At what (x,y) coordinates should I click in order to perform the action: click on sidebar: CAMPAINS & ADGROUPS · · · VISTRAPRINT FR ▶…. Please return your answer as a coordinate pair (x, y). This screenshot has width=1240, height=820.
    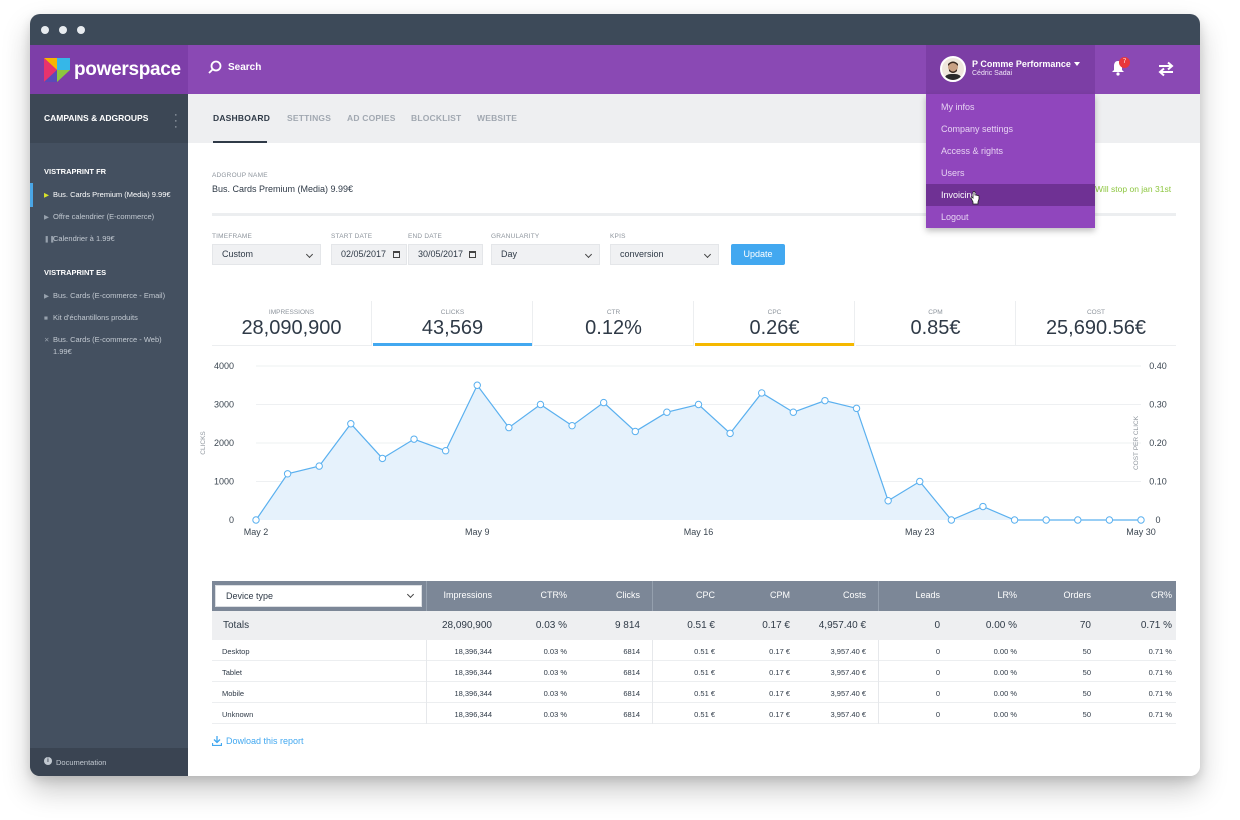
    Looking at the image, I should click on (109, 435).